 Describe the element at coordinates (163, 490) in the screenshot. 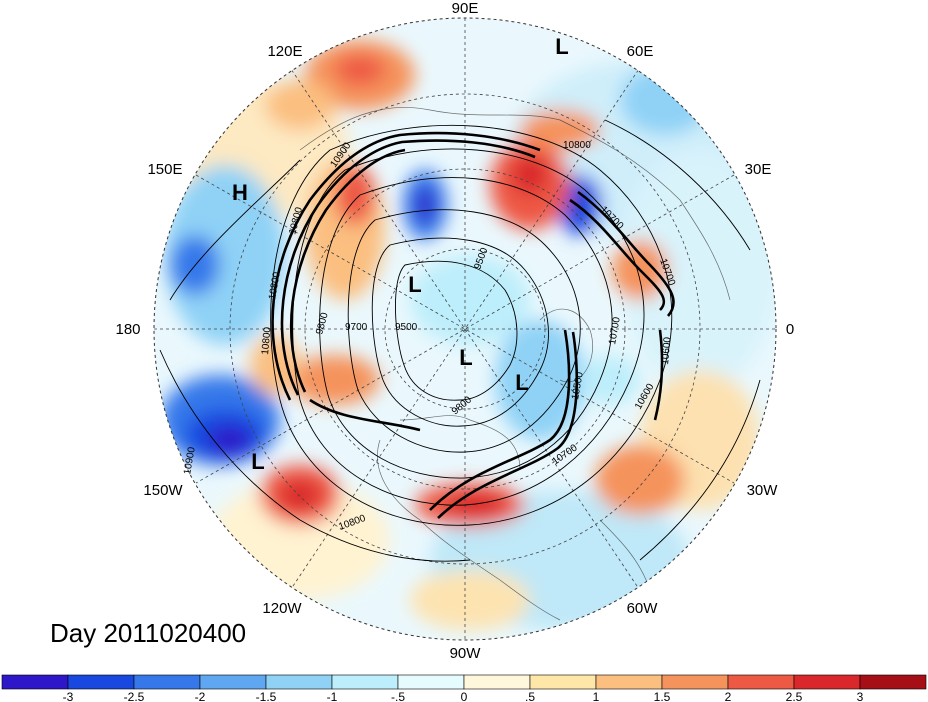

I see `lon-label-150w: 150W` at that location.